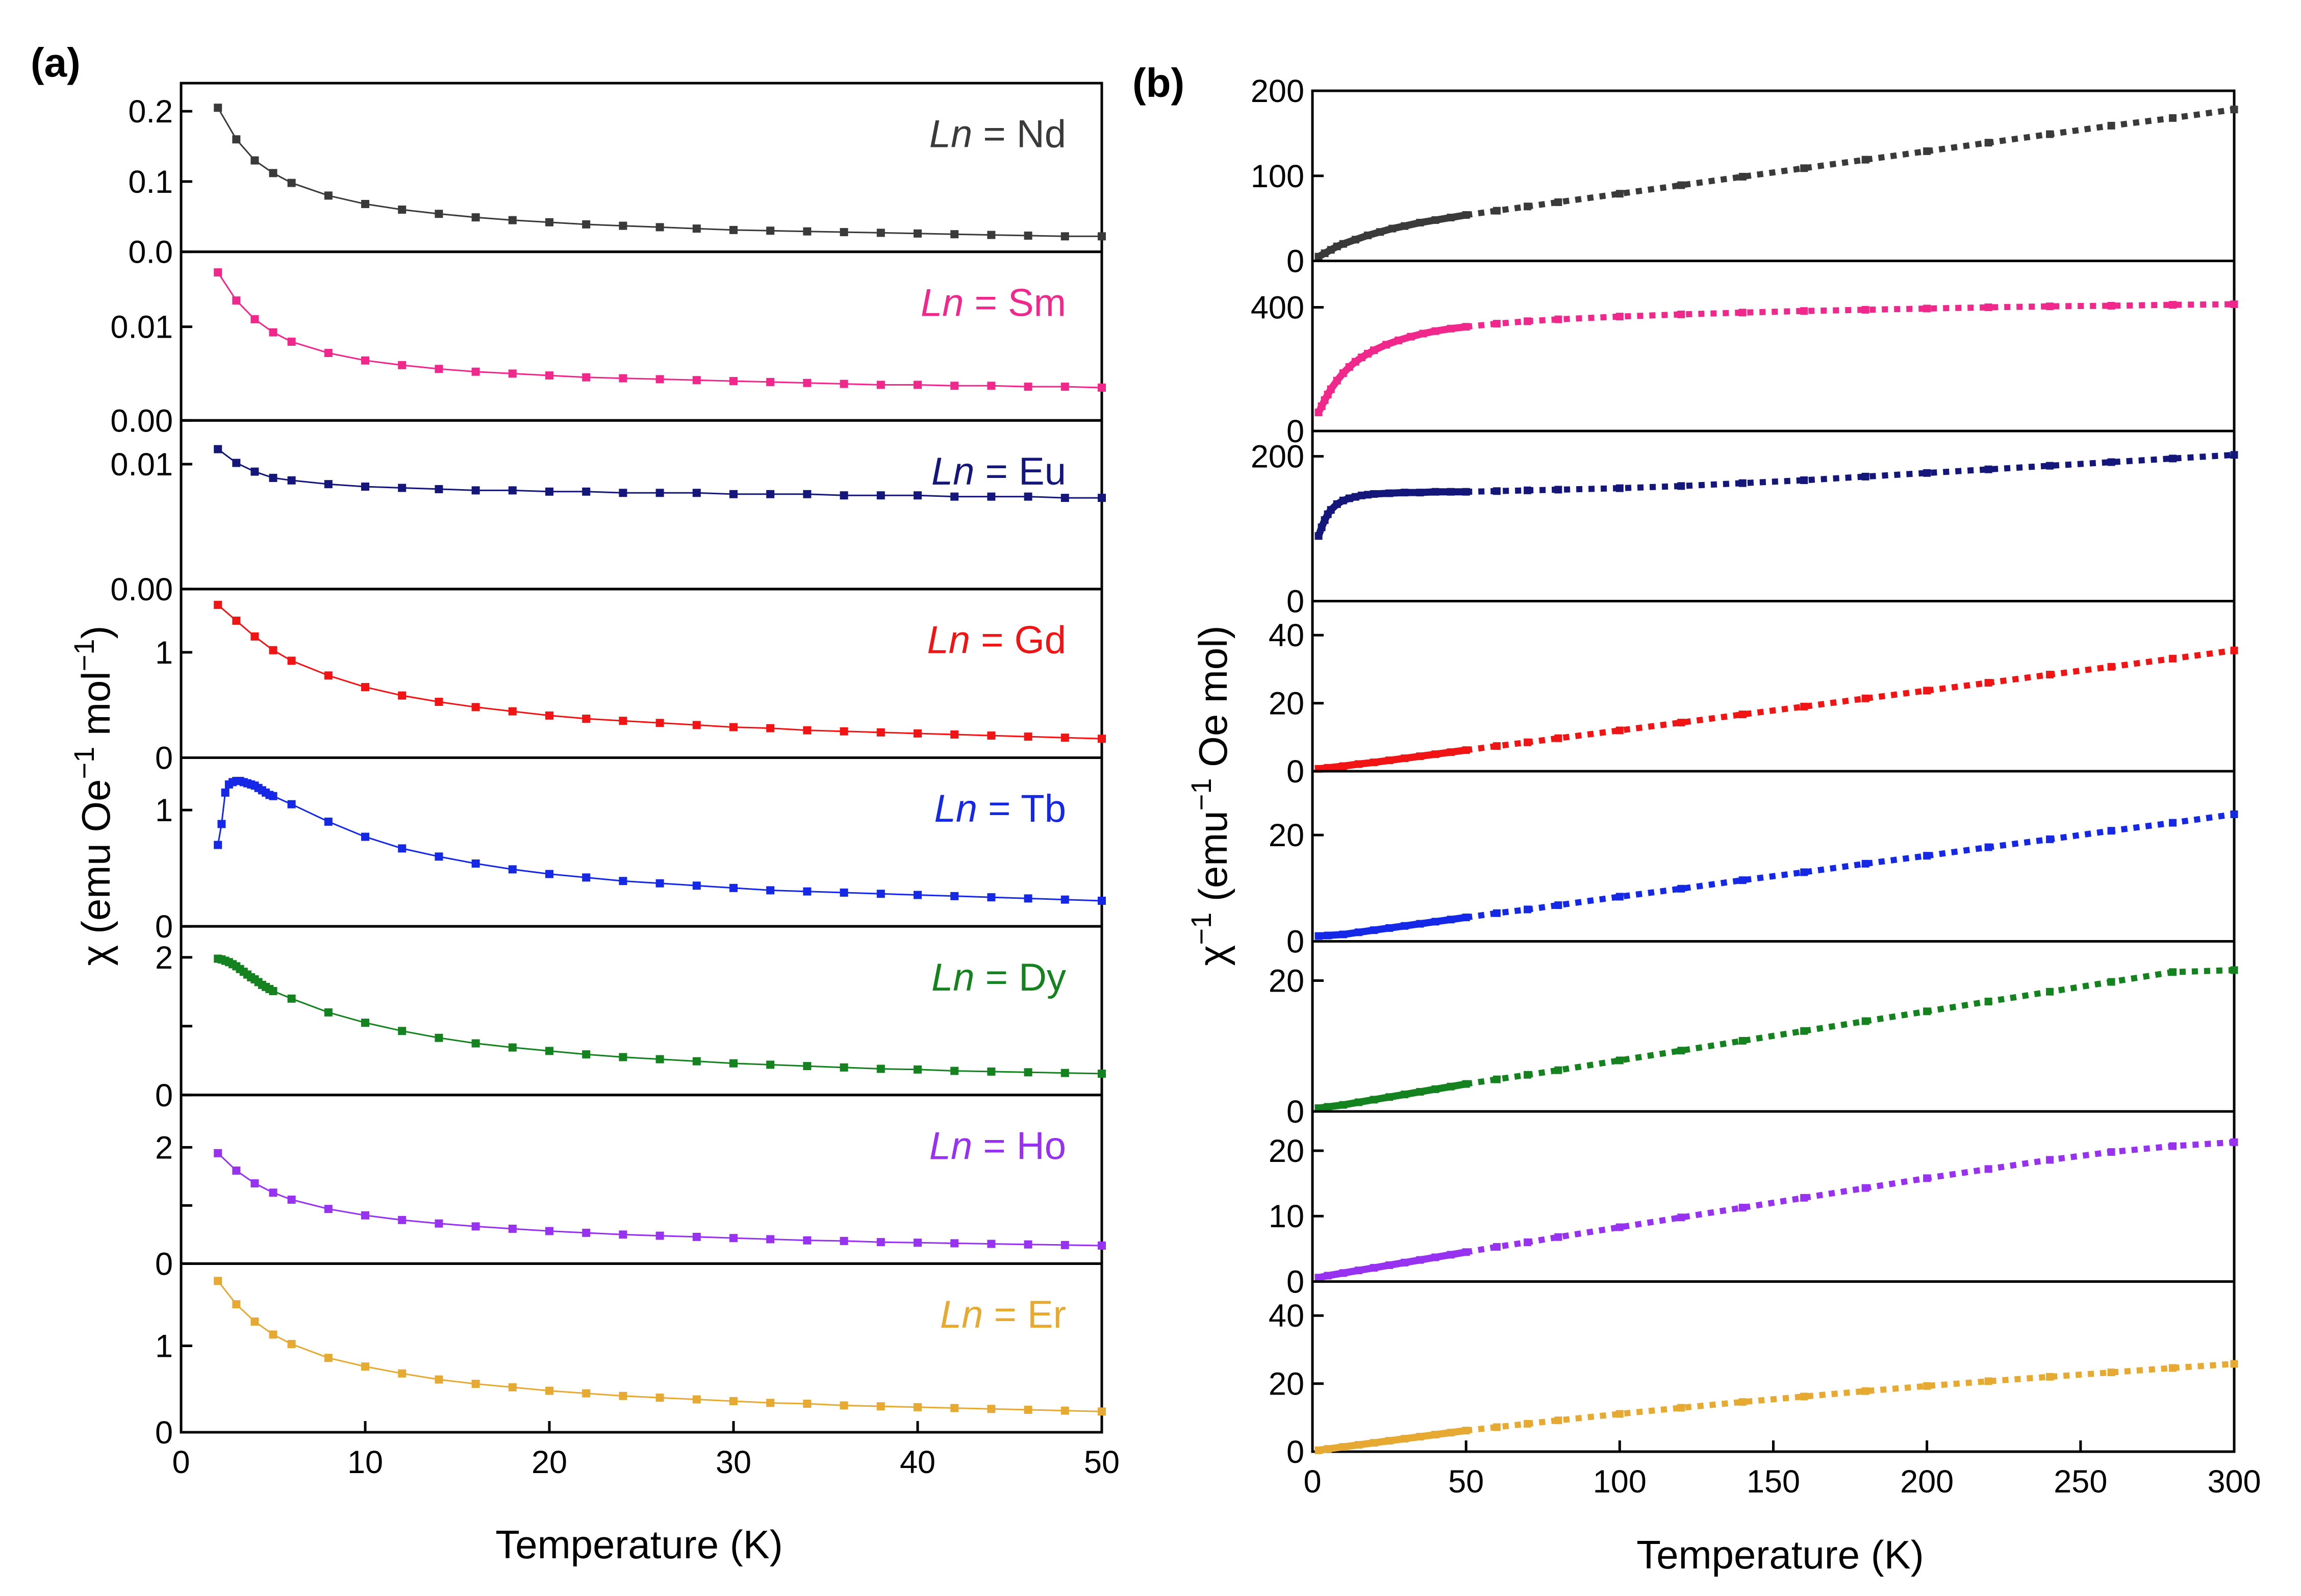 This screenshot has width=2301, height=1596. Describe the element at coordinates (997, 135) in the screenshot. I see `series-label: Ln = Nd` at that location.